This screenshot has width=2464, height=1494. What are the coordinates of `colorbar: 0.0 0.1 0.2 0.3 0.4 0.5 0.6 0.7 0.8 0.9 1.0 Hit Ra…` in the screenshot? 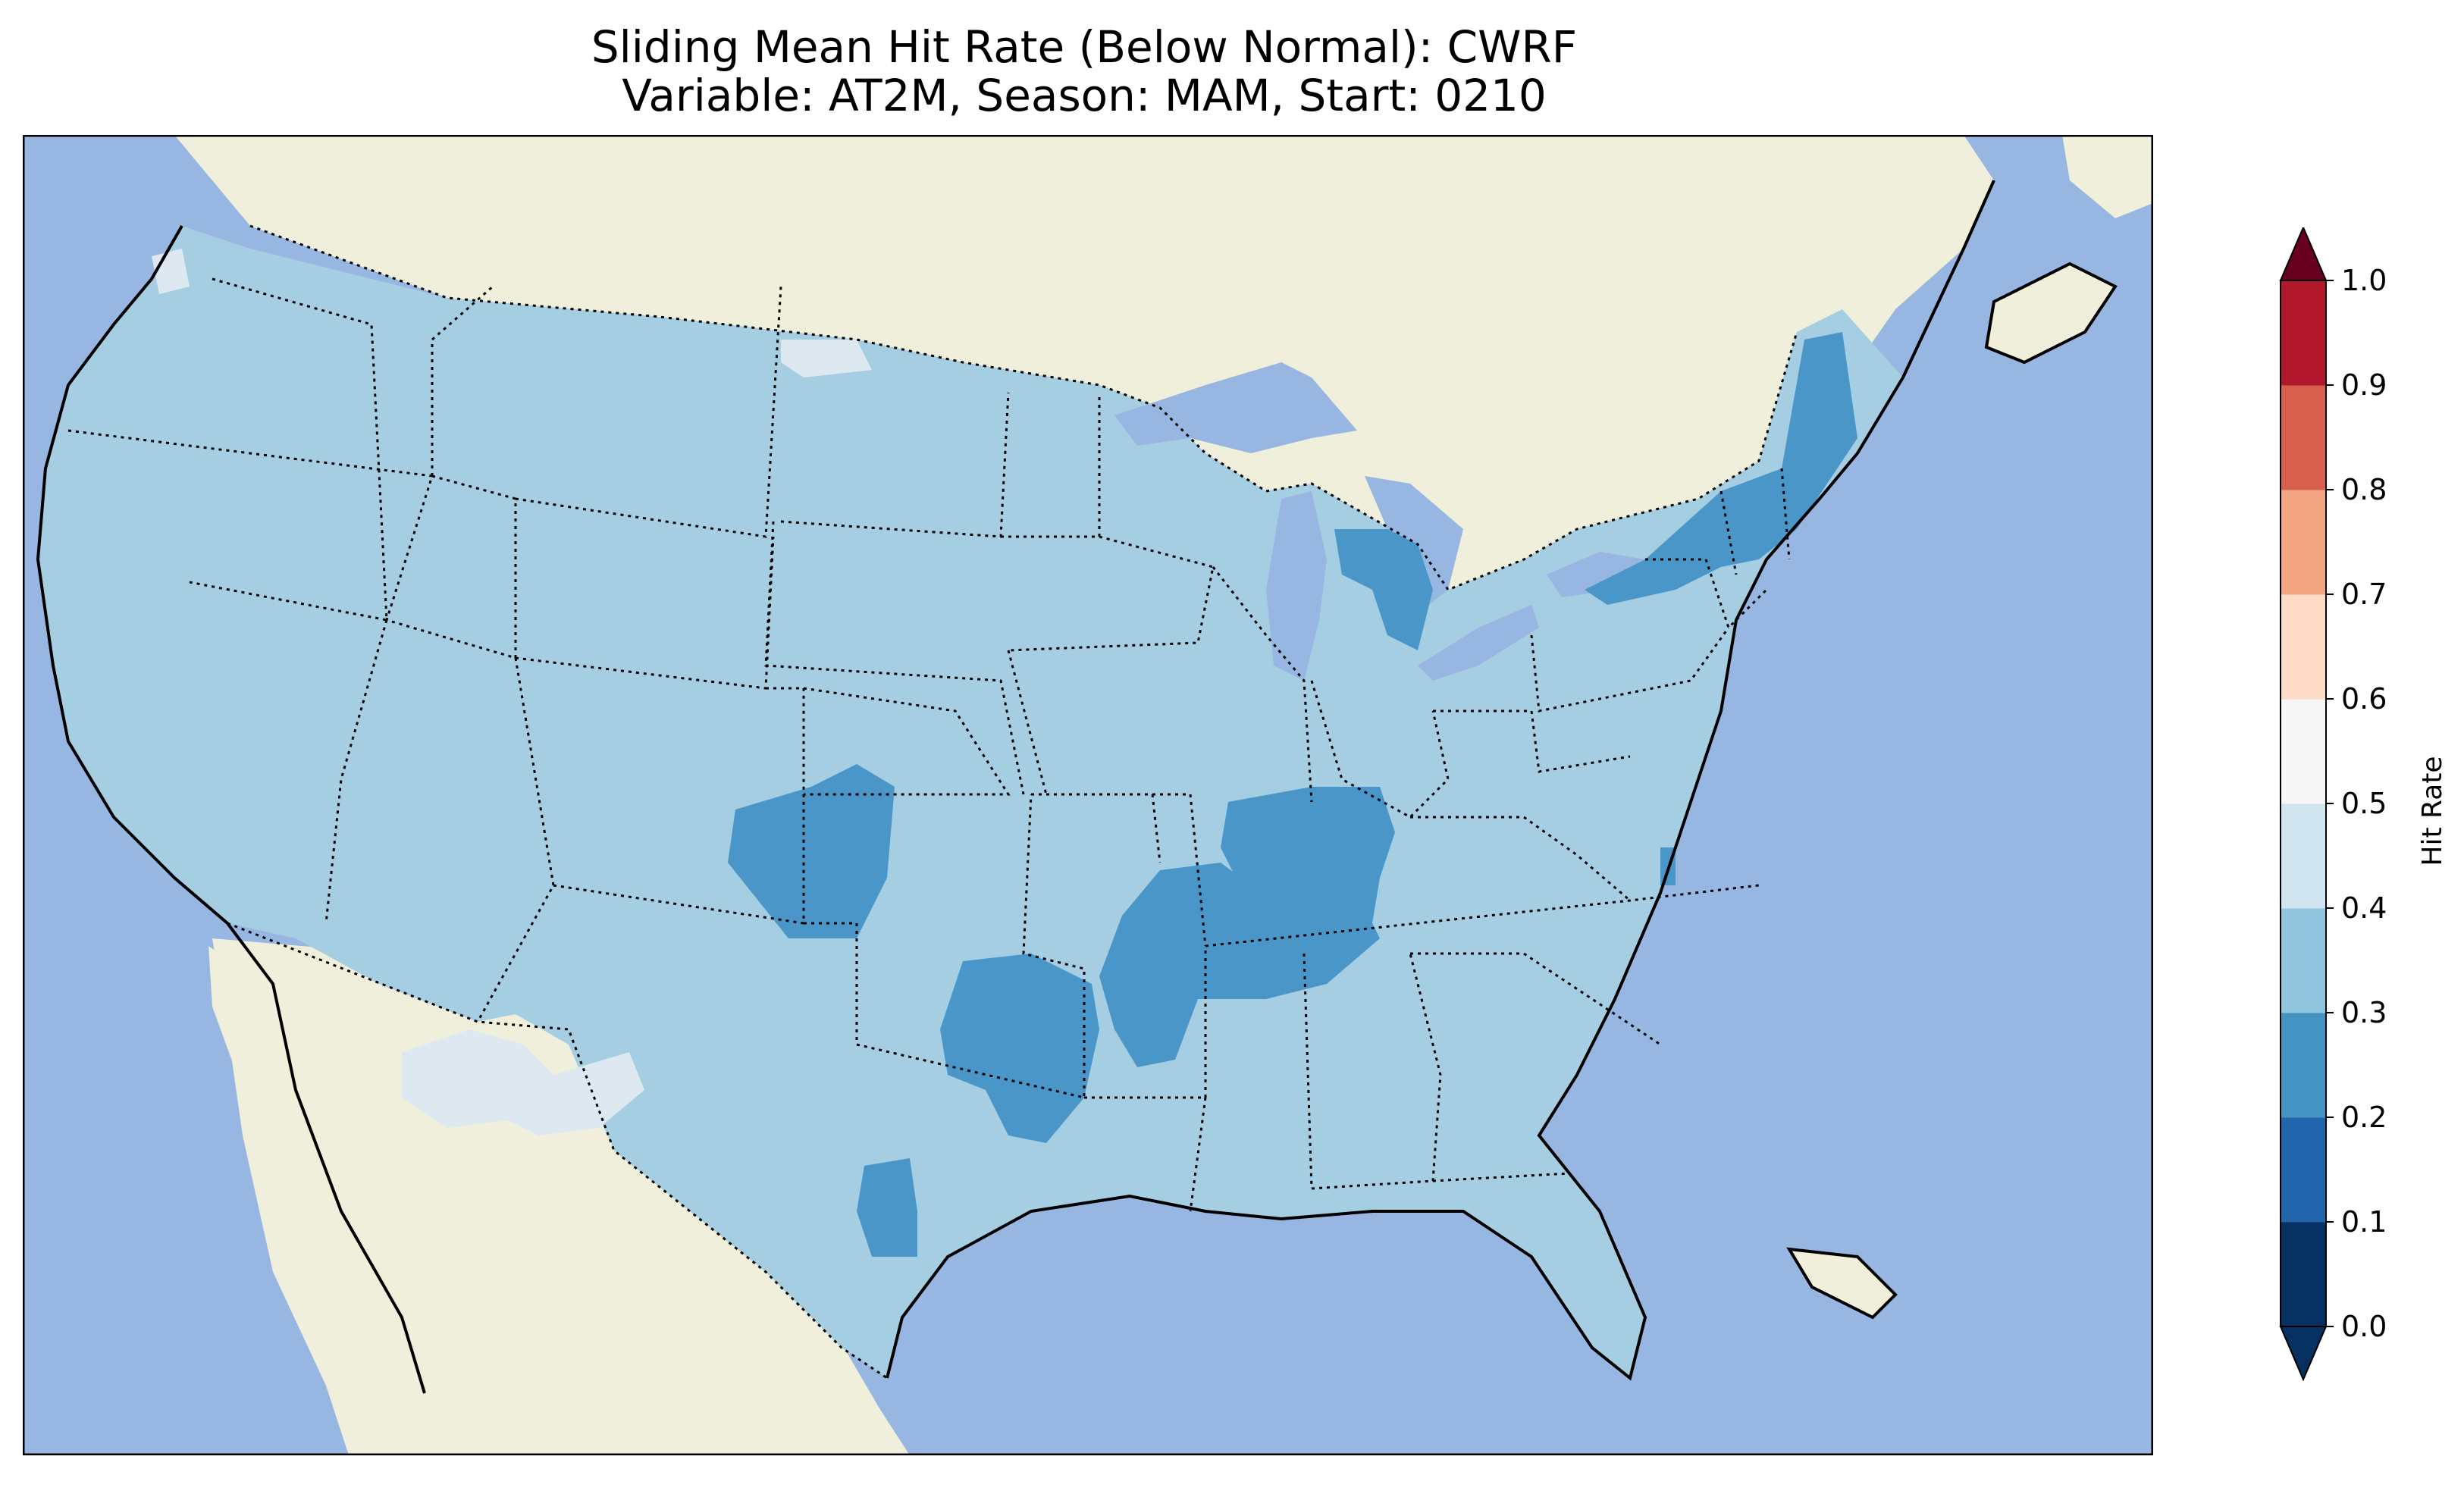 It's located at (2364, 804).